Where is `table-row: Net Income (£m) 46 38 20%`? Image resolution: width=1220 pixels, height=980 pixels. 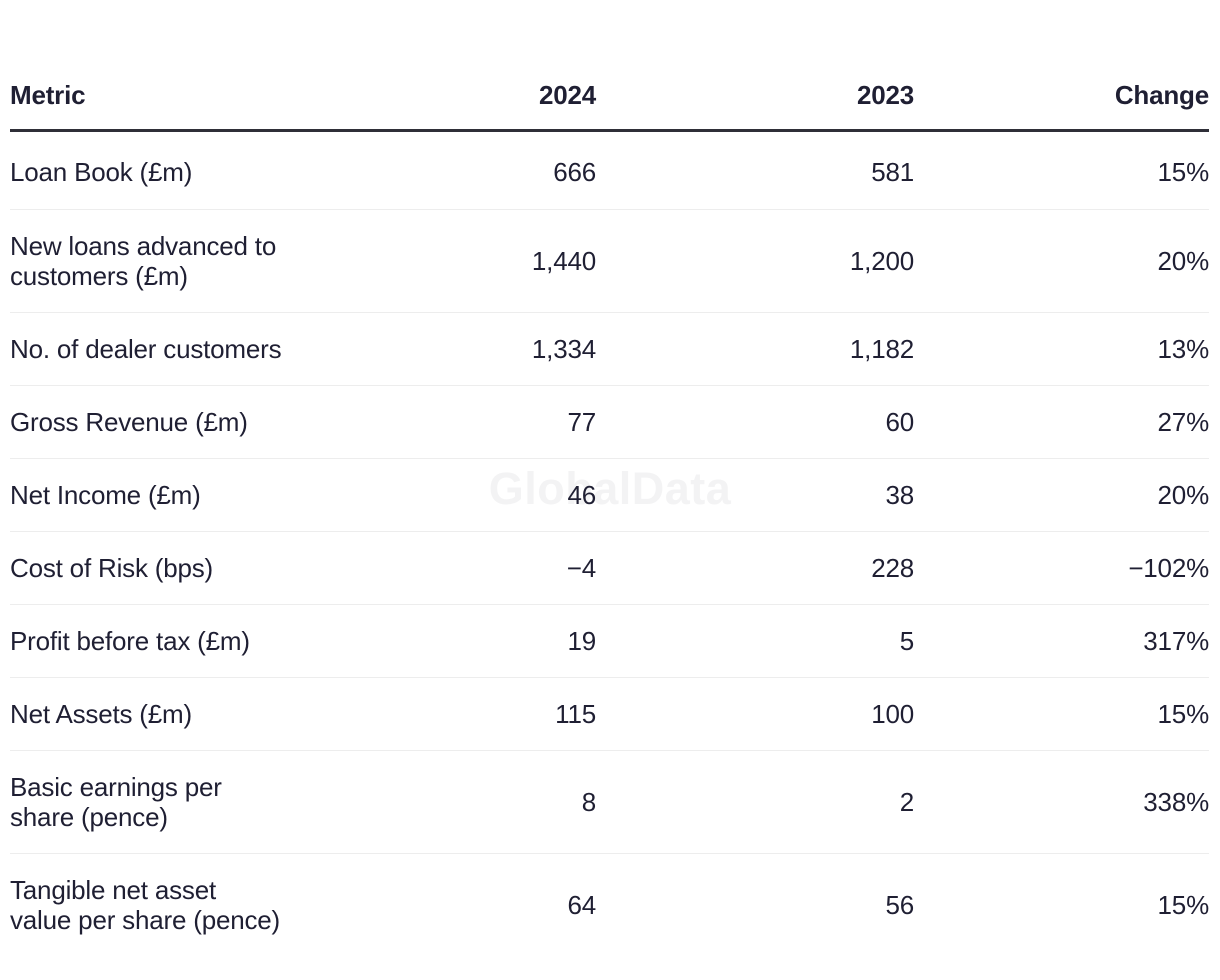 table-row: Net Income (£m) 46 38 20% is located at coordinates (609, 495).